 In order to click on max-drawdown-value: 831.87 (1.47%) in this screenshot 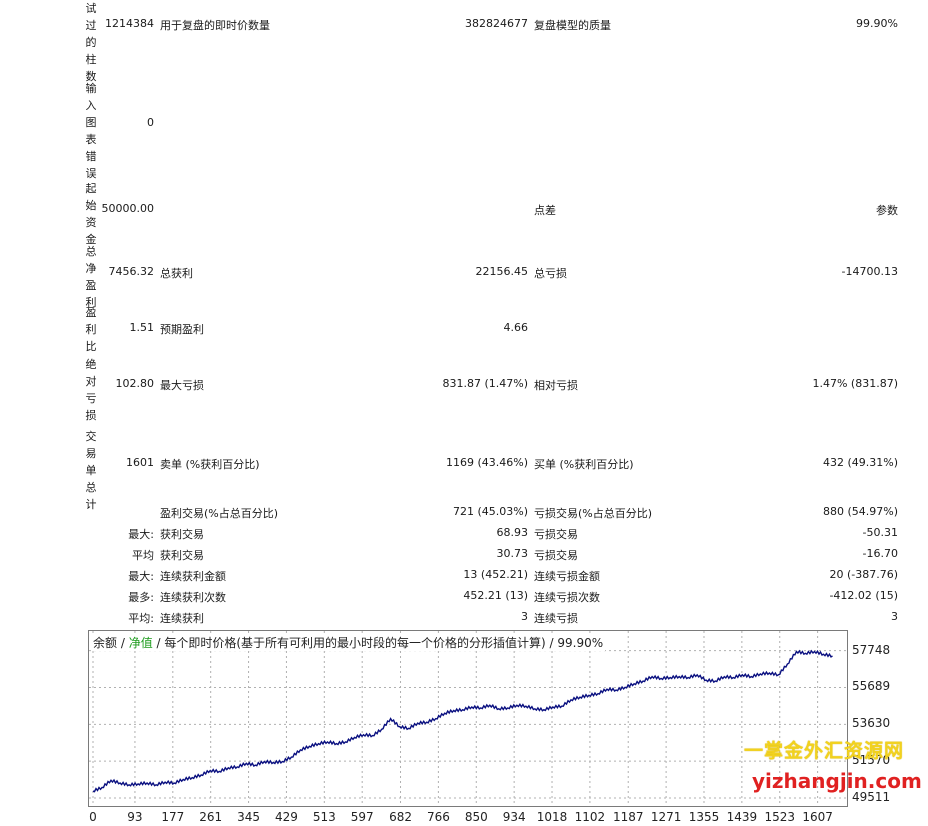, I will do `click(485, 383)`.